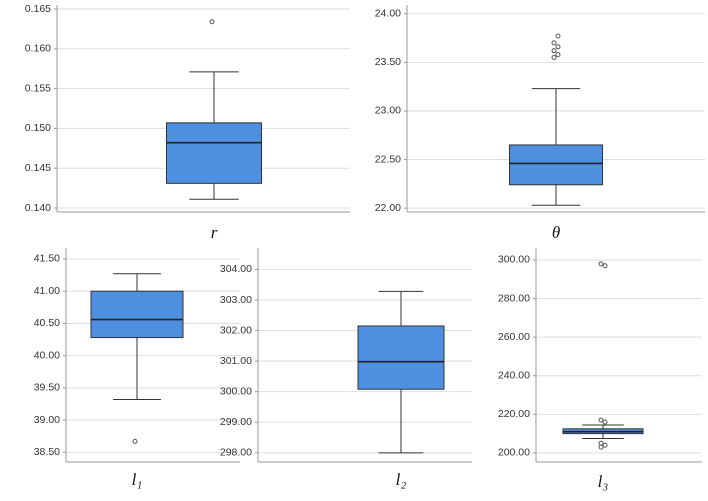 The image size is (708, 501). Describe the element at coordinates (514, 453) in the screenshot. I see `y-tick-label: 200.00` at that location.